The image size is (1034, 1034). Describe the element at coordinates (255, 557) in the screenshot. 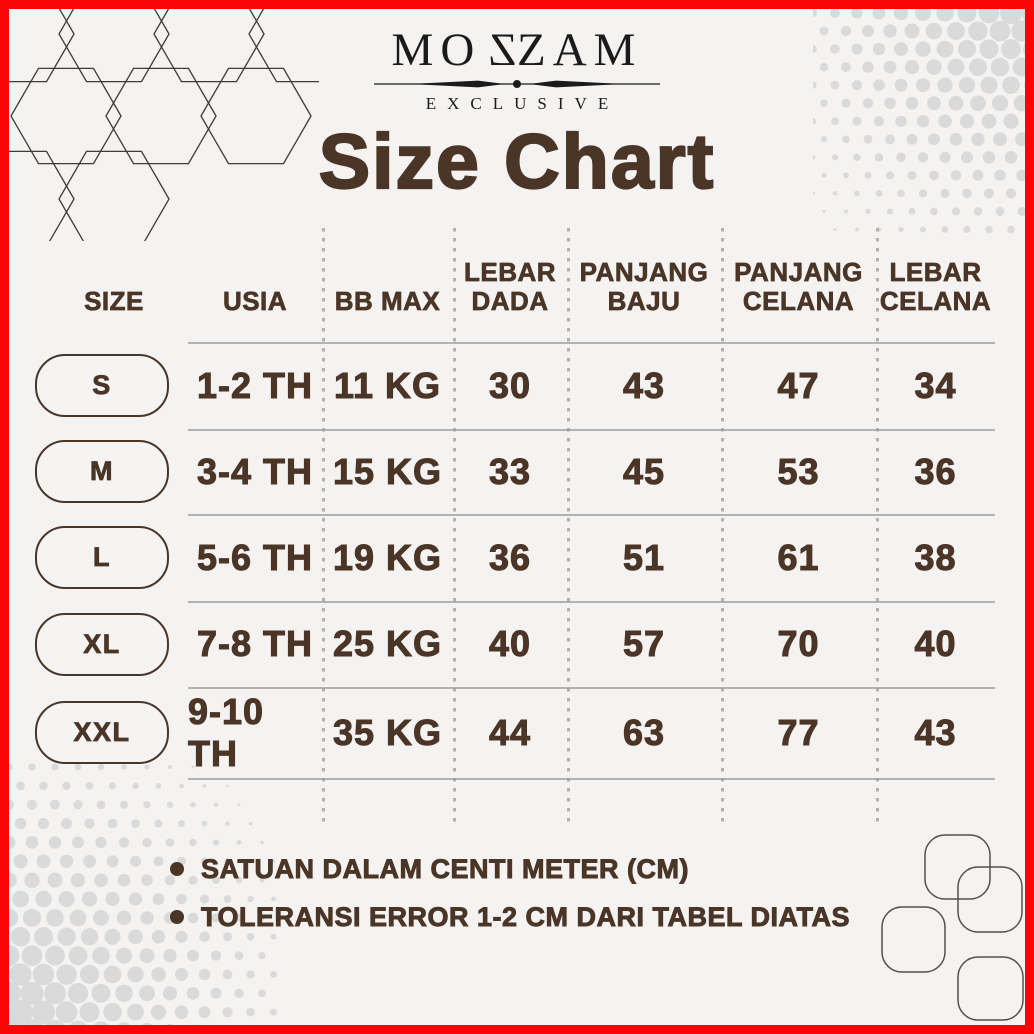

I see `table-cell: 5-6 TH` at that location.